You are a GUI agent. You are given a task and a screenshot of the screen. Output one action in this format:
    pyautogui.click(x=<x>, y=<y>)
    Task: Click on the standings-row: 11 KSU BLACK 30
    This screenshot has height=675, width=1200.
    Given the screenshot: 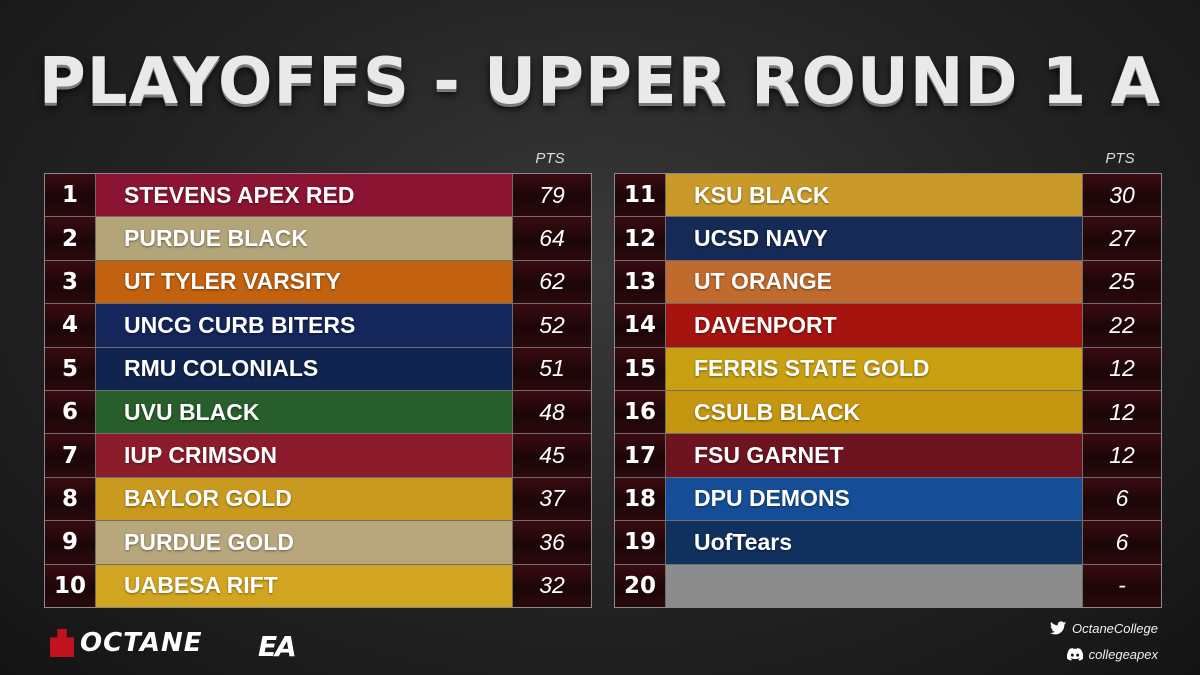 What is the action you would take?
    pyautogui.click(x=888, y=196)
    